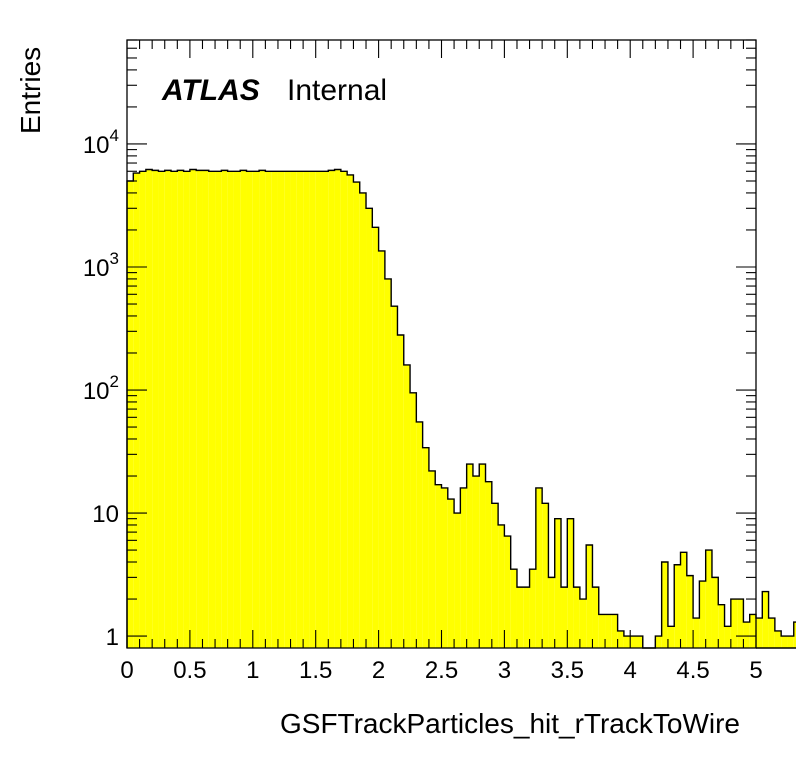  What do you see at coordinates (189, 670) in the screenshot?
I see `x-tick-label: 0.5` at bounding box center [189, 670].